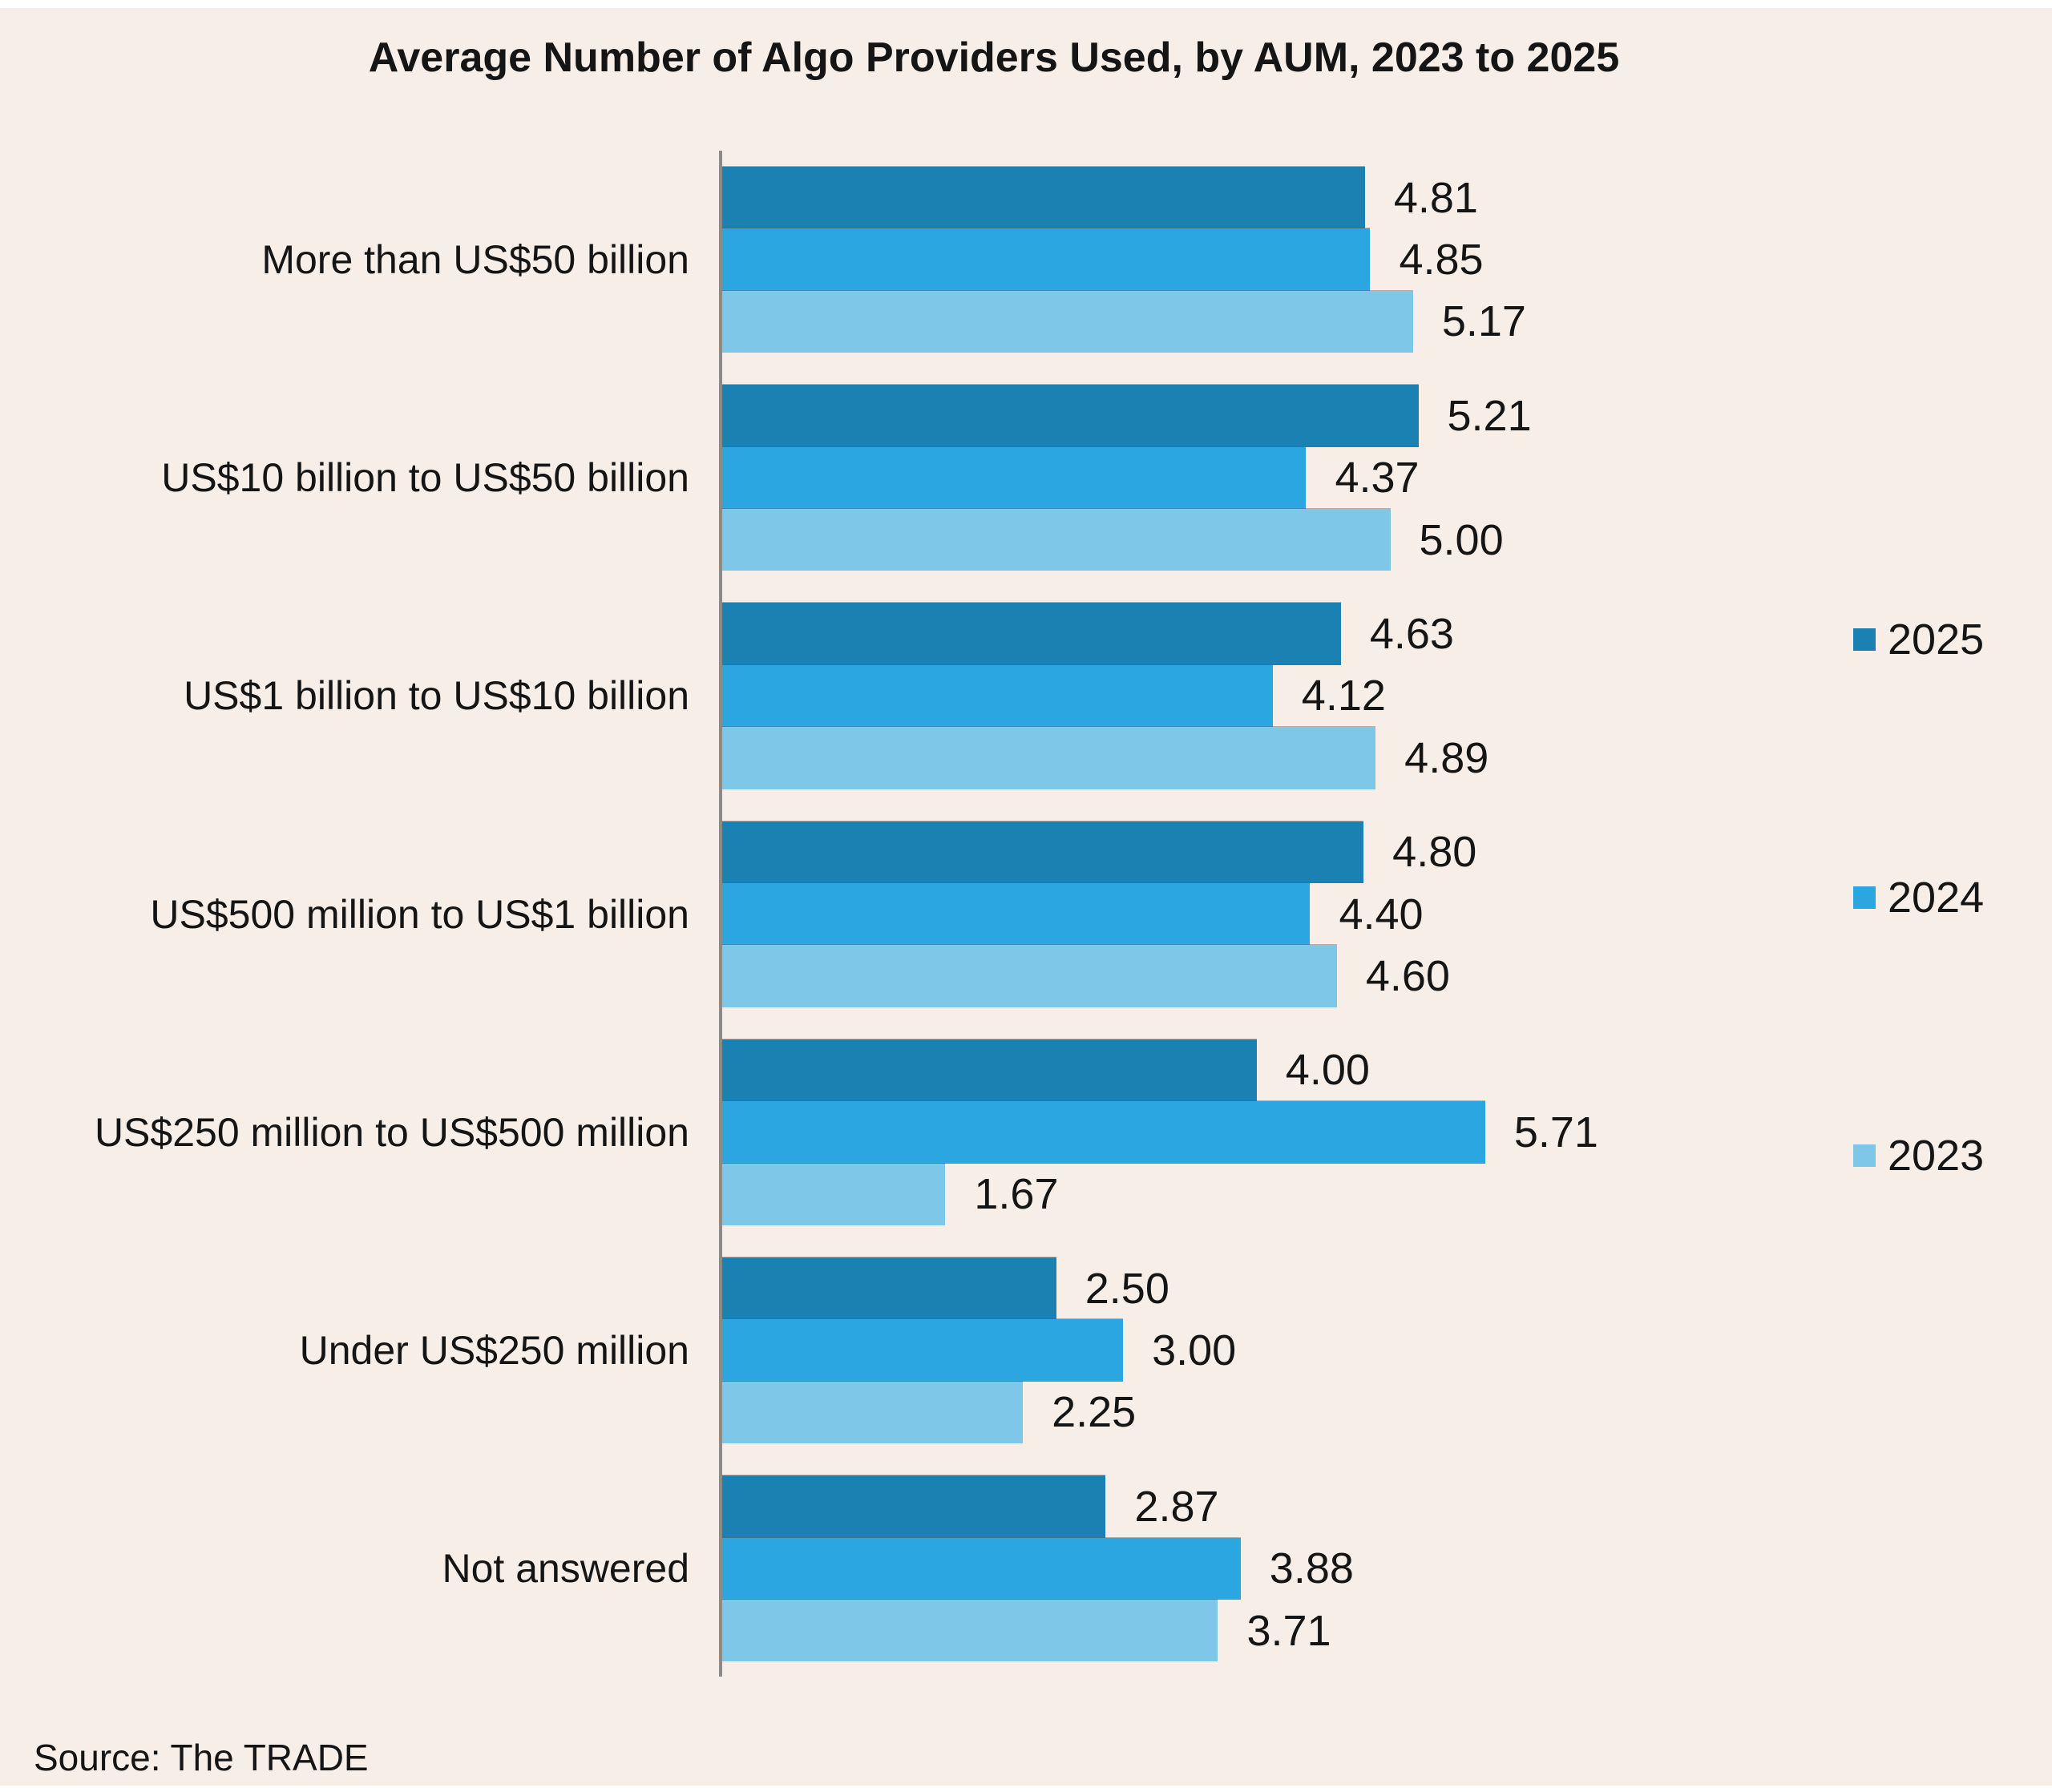 The width and height of the screenshot is (2052, 1792). I want to click on value-label: 2.25, so click(1094, 1412).